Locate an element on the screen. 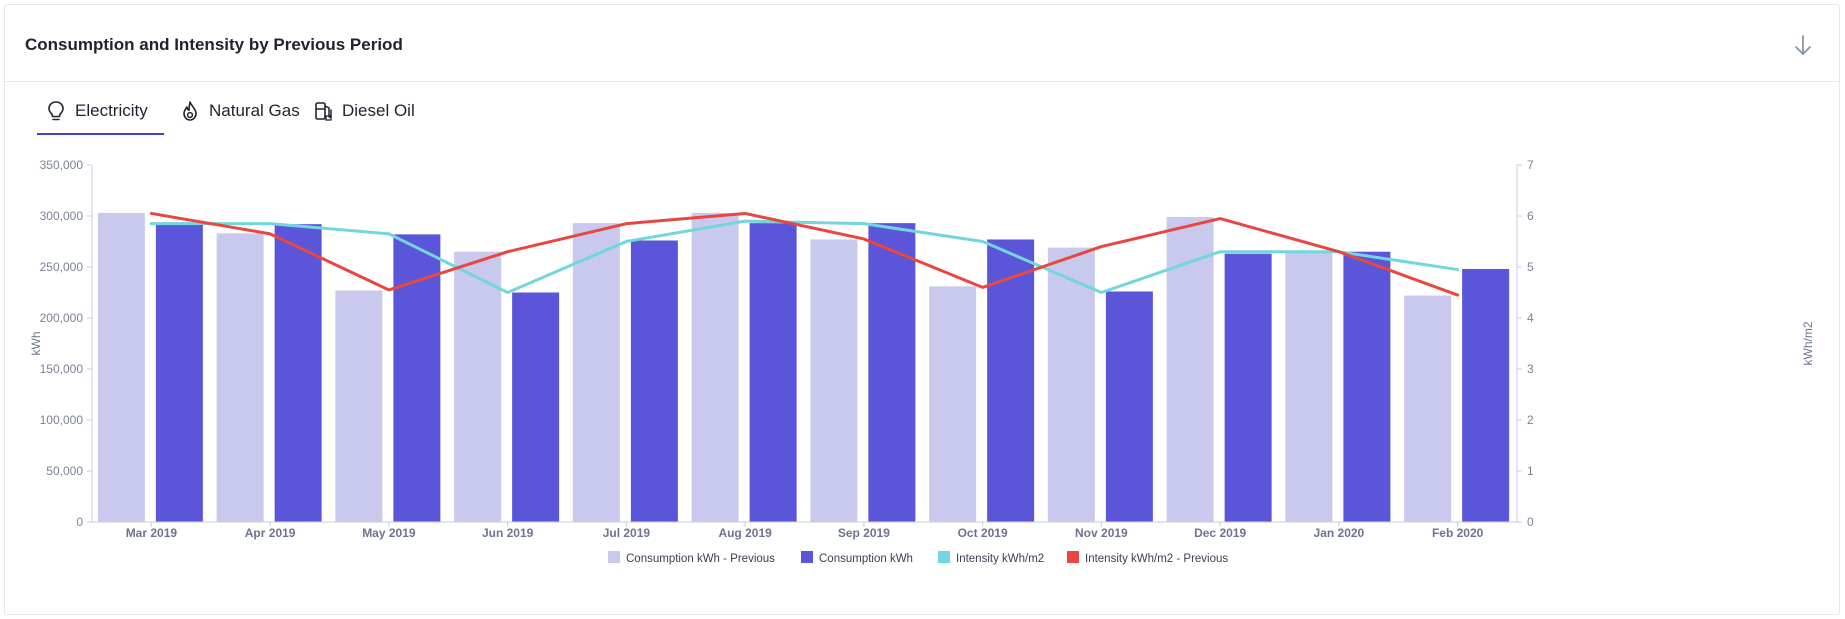 Image resolution: width=1845 pixels, height=619 pixels. legend-intensity-previous-swatch is located at coordinates (1073, 557).